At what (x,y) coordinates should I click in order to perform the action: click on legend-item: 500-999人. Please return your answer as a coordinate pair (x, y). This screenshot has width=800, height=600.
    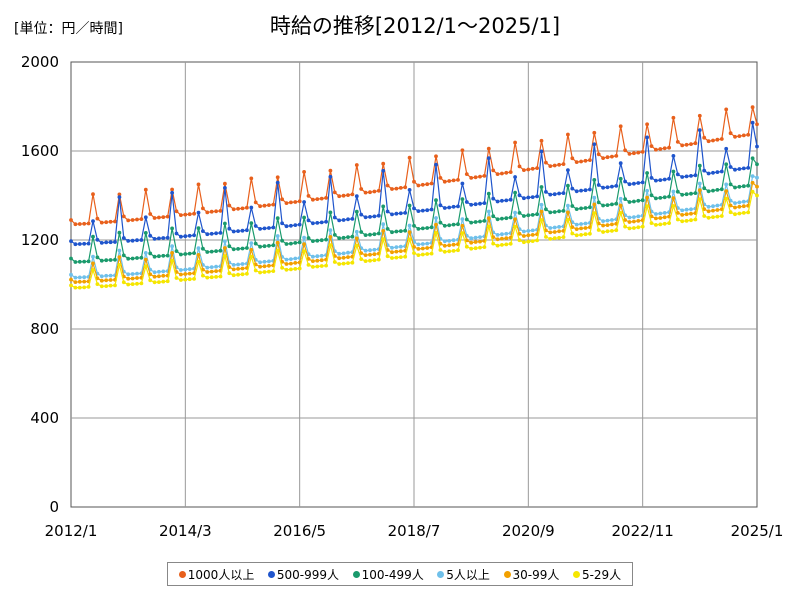
    Looking at the image, I should click on (303, 574).